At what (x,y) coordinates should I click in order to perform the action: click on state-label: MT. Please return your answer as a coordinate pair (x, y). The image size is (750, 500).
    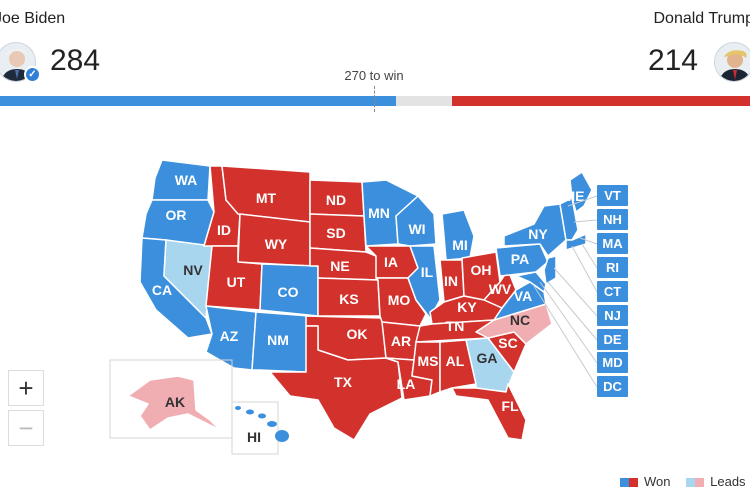
    Looking at the image, I should click on (266, 198).